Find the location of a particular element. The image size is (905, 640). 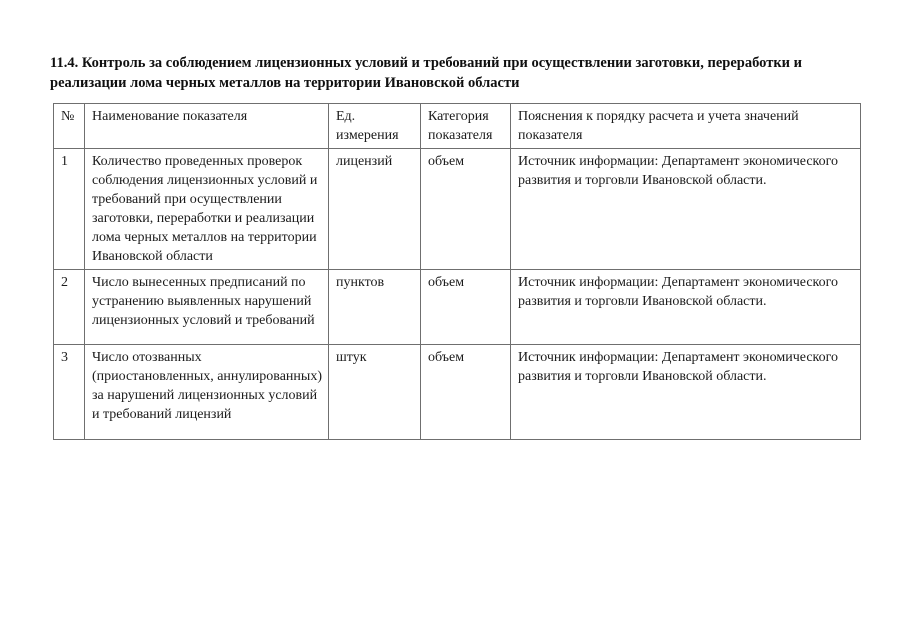

cell-num: 2 is located at coordinates (69, 307).